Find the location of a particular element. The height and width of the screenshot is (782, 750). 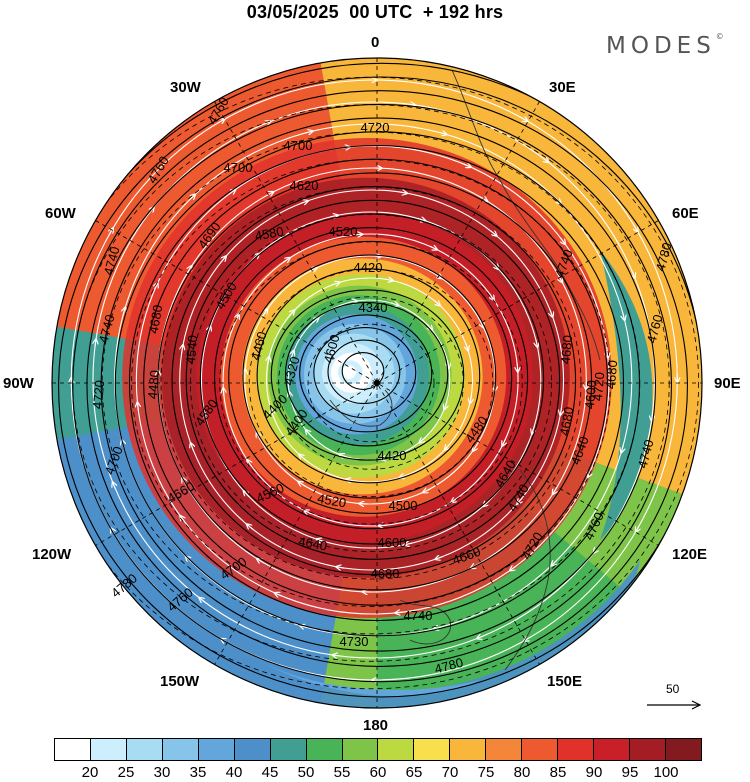

wind-scale-arrow is located at coordinates (674, 705).